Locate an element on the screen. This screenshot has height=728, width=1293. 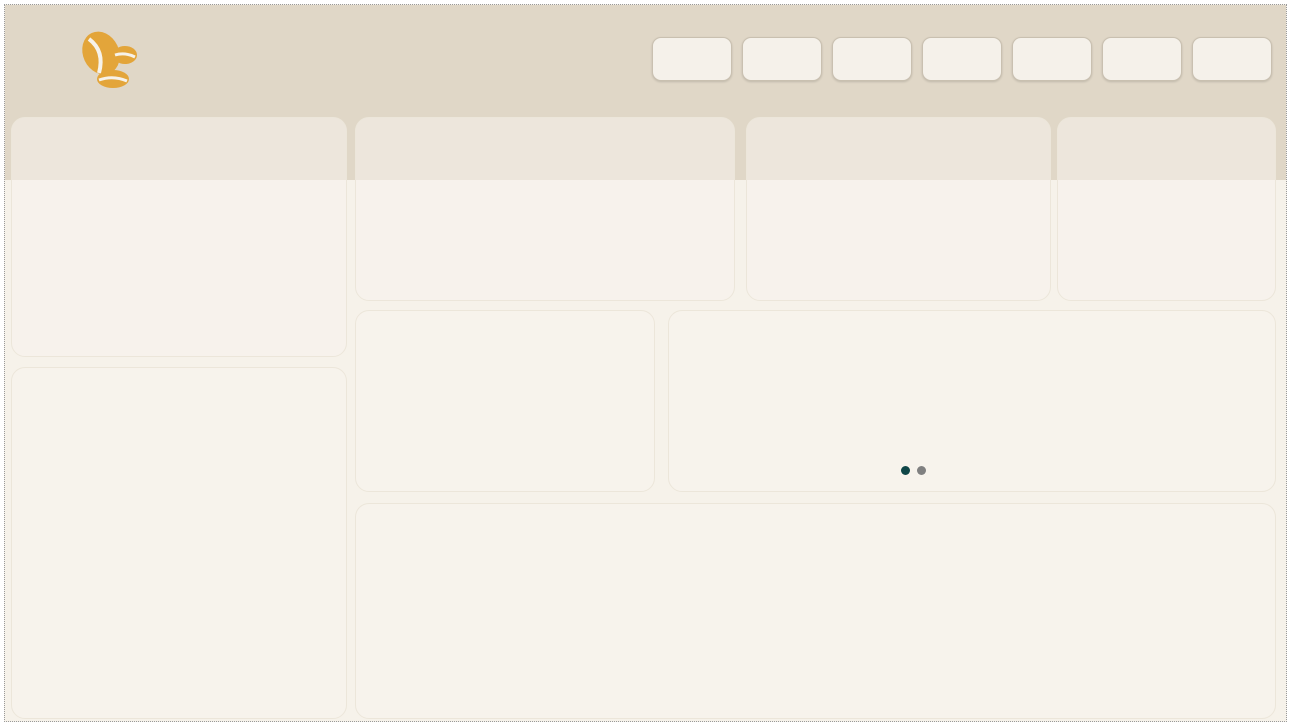
caffeine-level-bar-chart is located at coordinates (899, 209).